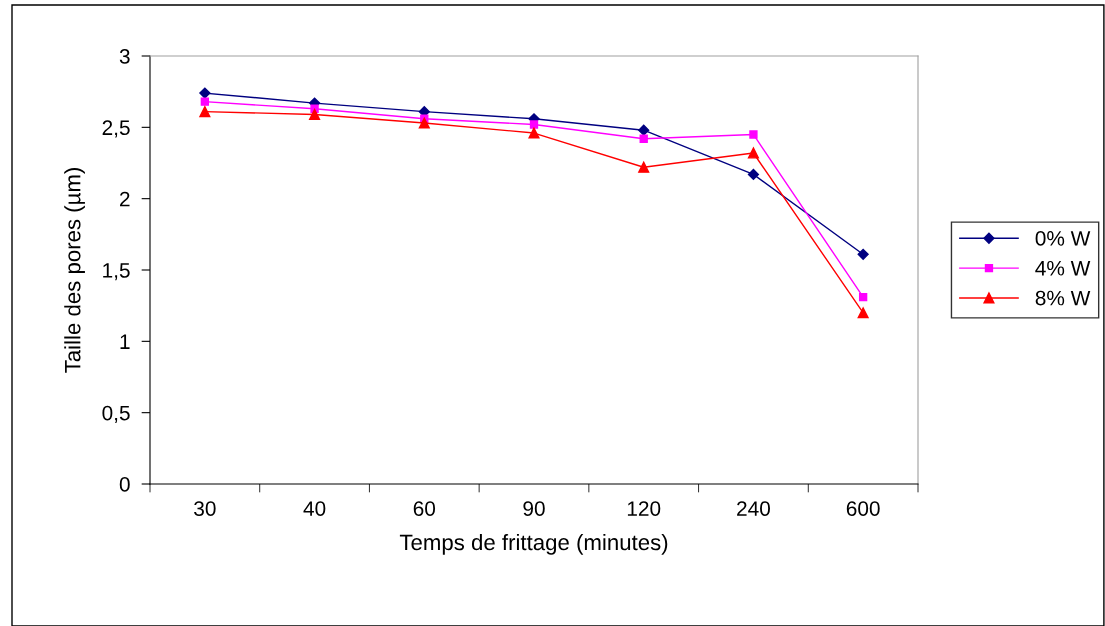  I want to click on legend-label: 4% W, so click(1063, 268).